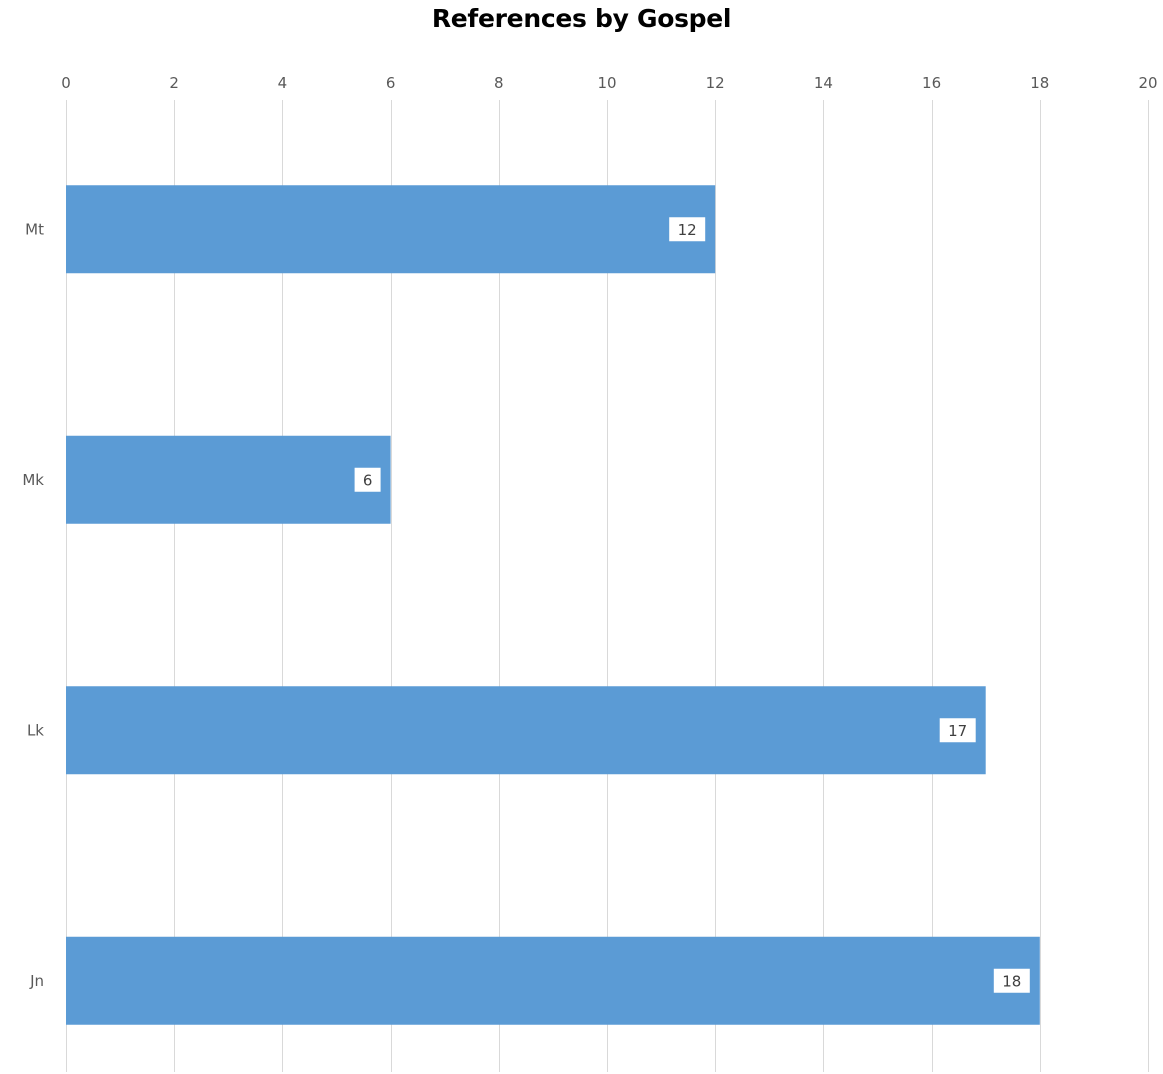 This screenshot has width=1163, height=1074. What do you see at coordinates (391, 83) in the screenshot?
I see `x-tick-label: 6` at bounding box center [391, 83].